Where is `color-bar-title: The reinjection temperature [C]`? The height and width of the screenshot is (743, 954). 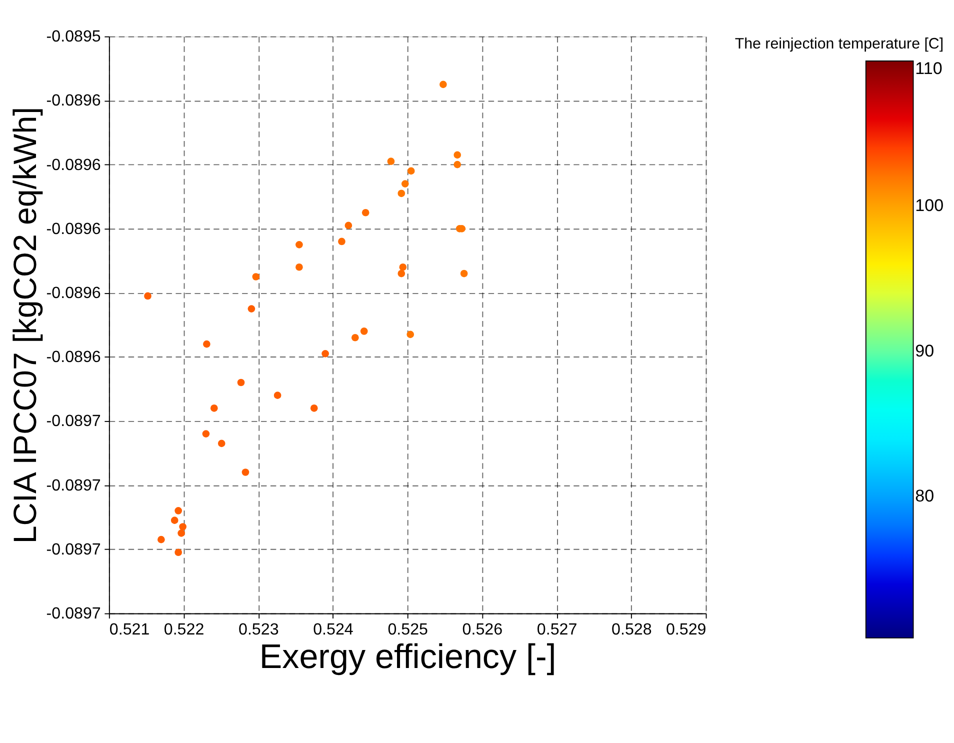 color-bar-title: The reinjection temperature [C] is located at coordinates (839, 44).